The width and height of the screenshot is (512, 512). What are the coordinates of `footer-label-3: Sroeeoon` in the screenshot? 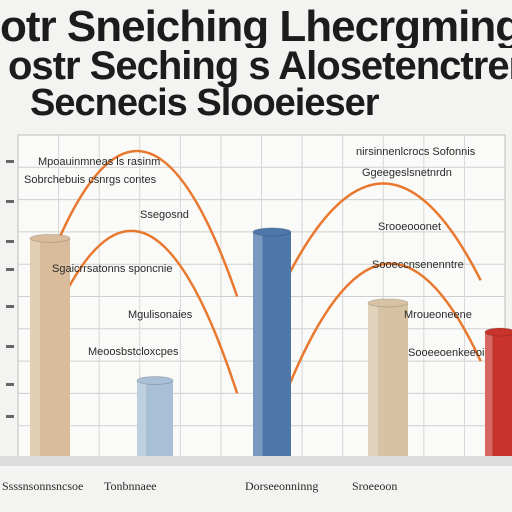 It's located at (374, 486).